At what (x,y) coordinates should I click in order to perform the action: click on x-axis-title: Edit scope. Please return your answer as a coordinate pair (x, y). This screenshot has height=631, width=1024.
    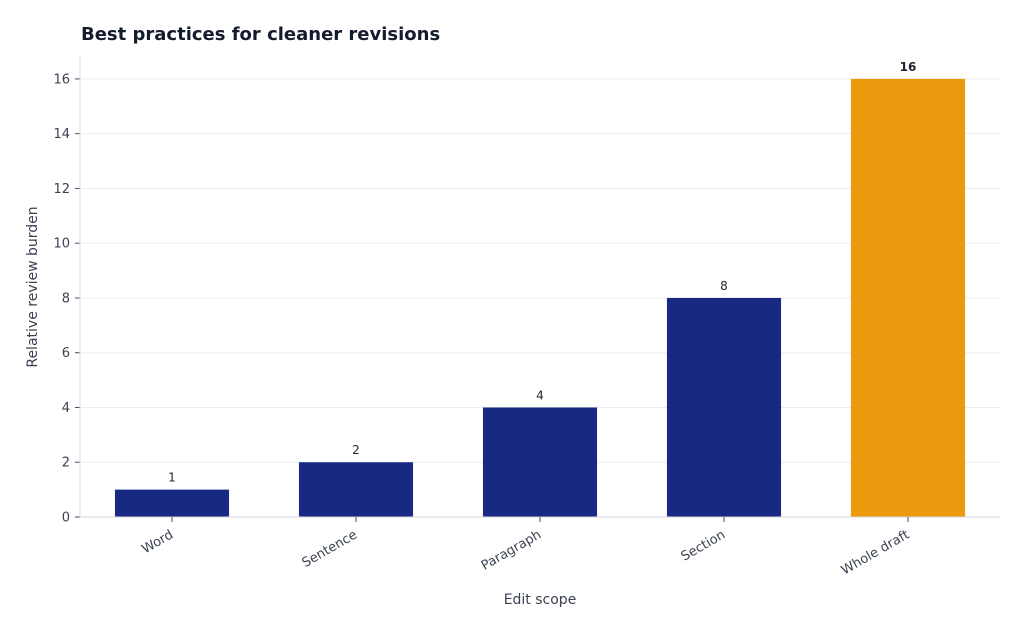
    Looking at the image, I should click on (540, 600).